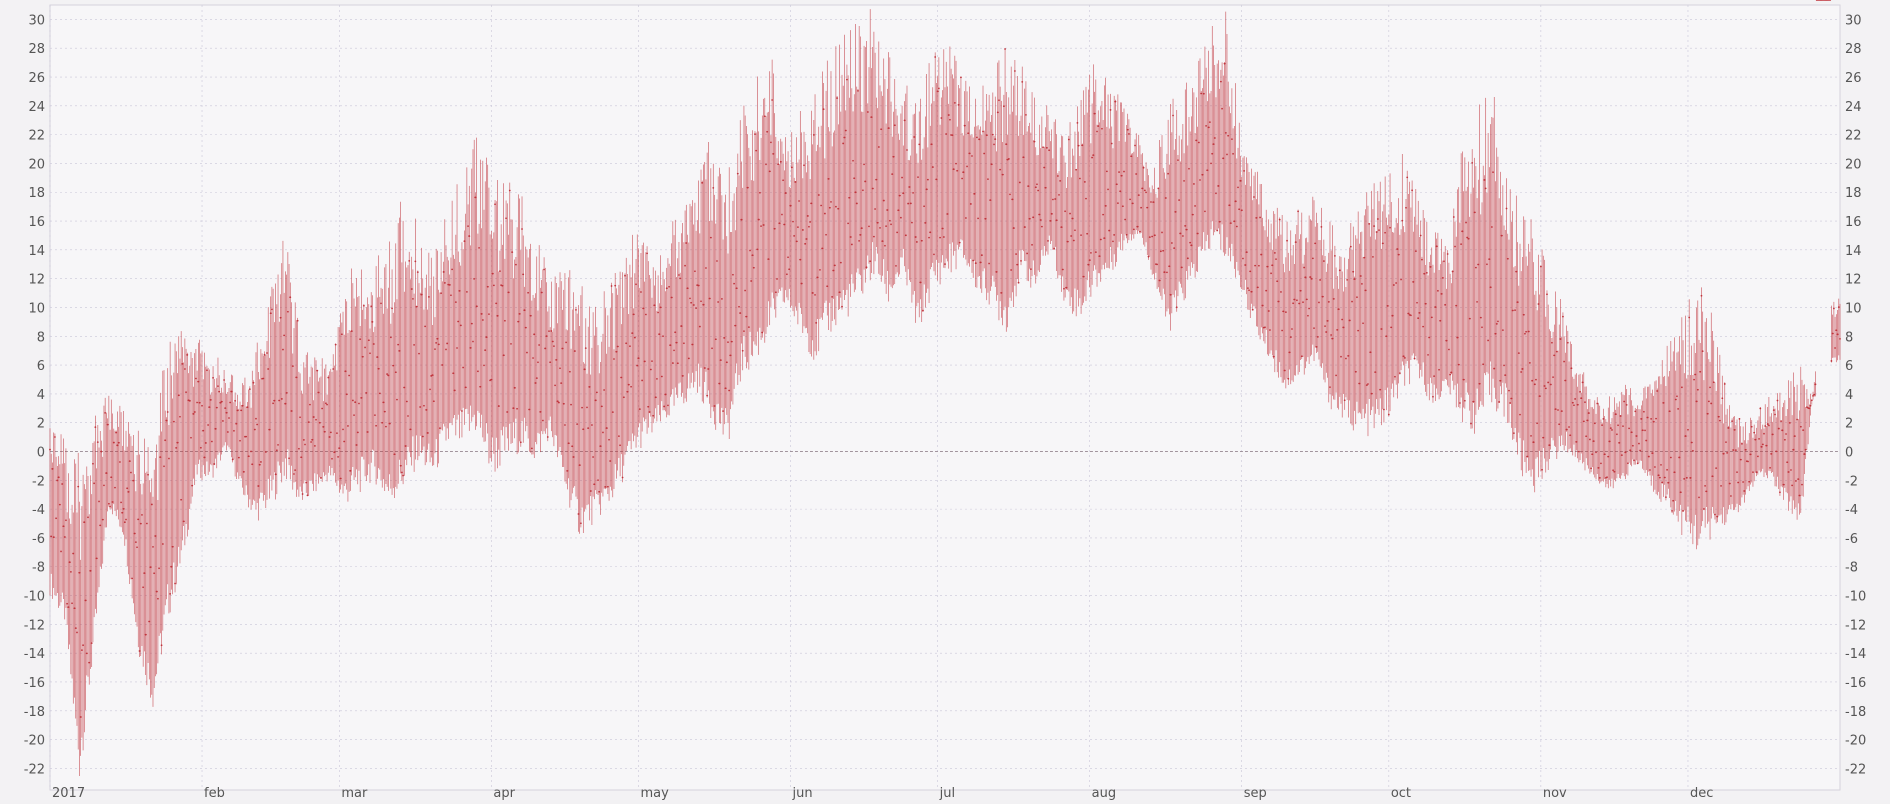 The image size is (1890, 804). I want to click on y-tick-label-right: 8, so click(1849, 337).